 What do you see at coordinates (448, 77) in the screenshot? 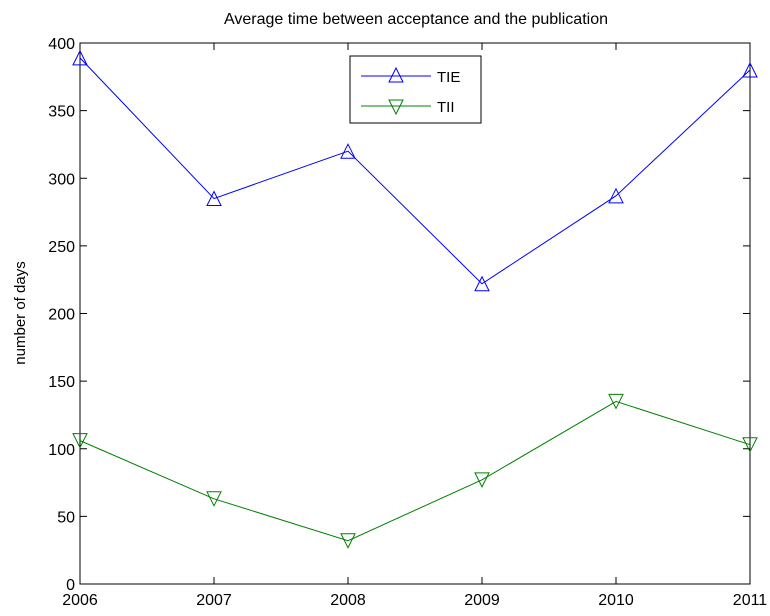
I see `legend-label-tie: TIE` at bounding box center [448, 77].